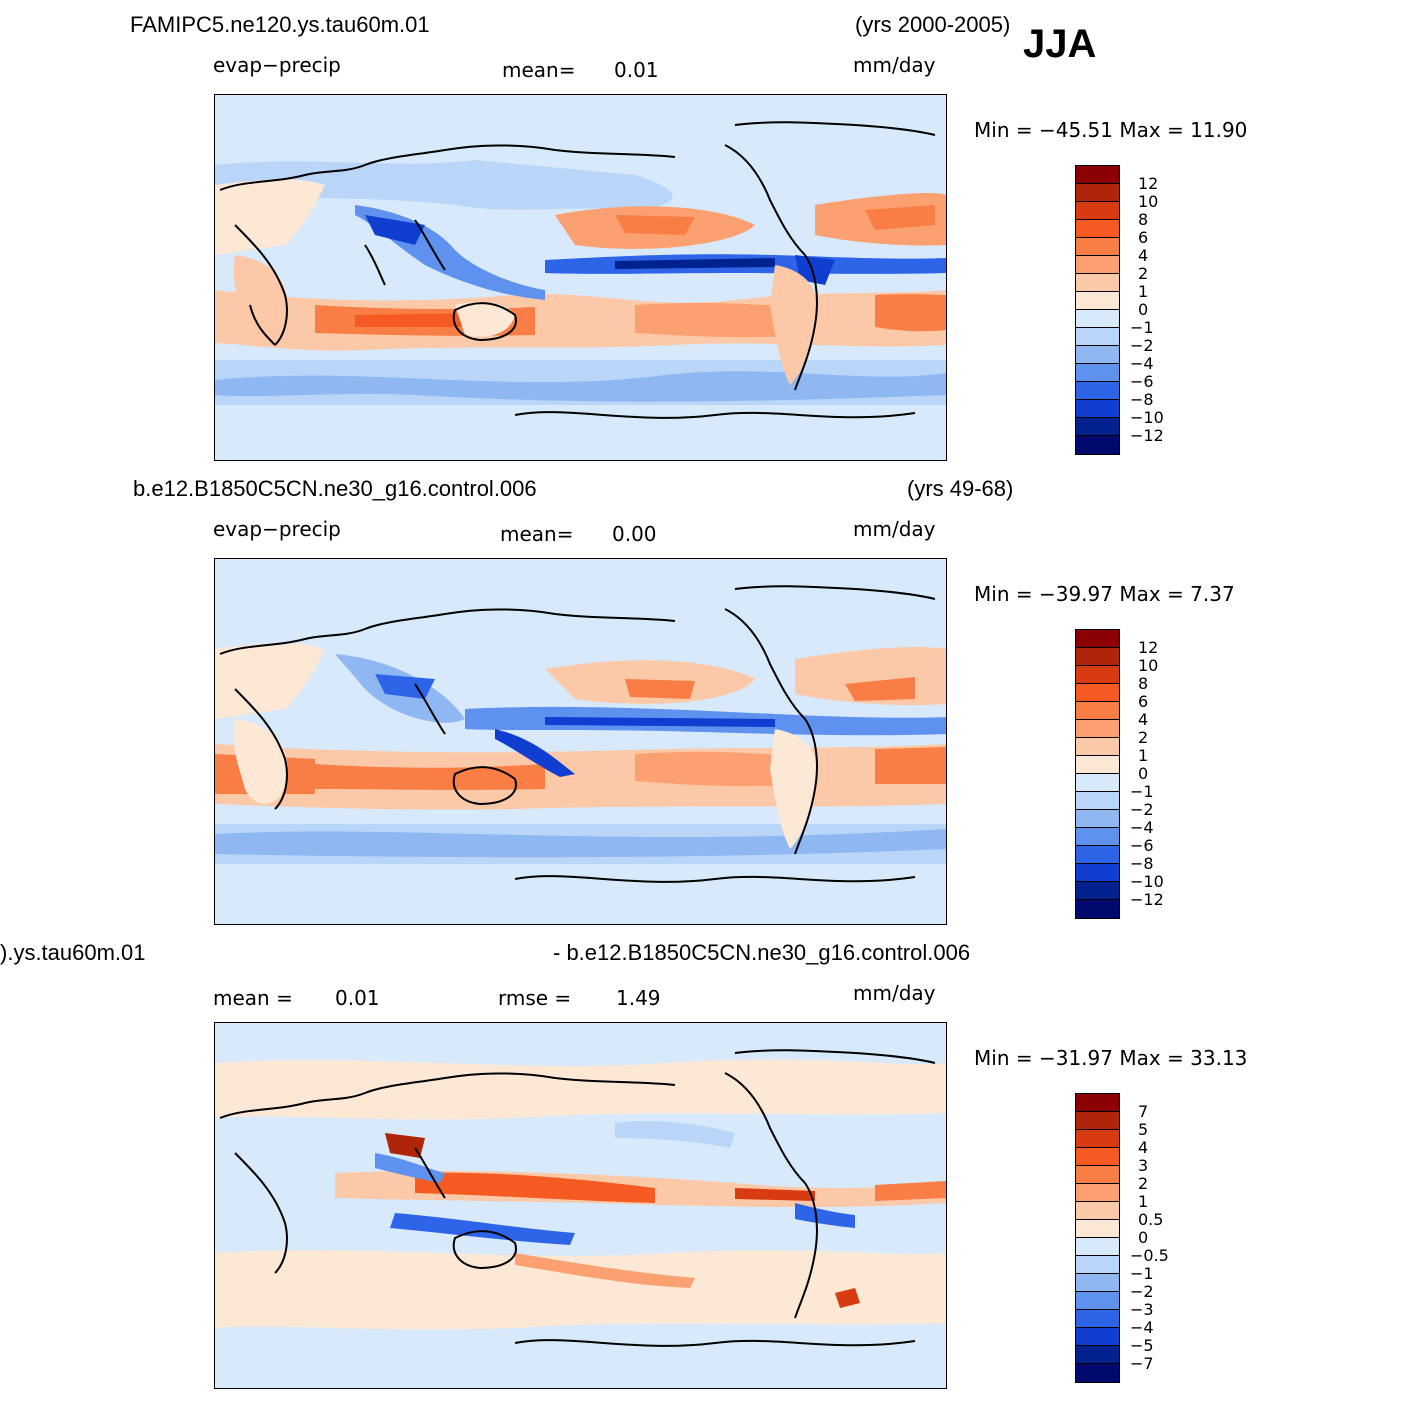 The width and height of the screenshot is (1402, 1403). I want to click on panel2-minmax: Min = −39.97 Max = 7.37, so click(1104, 594).